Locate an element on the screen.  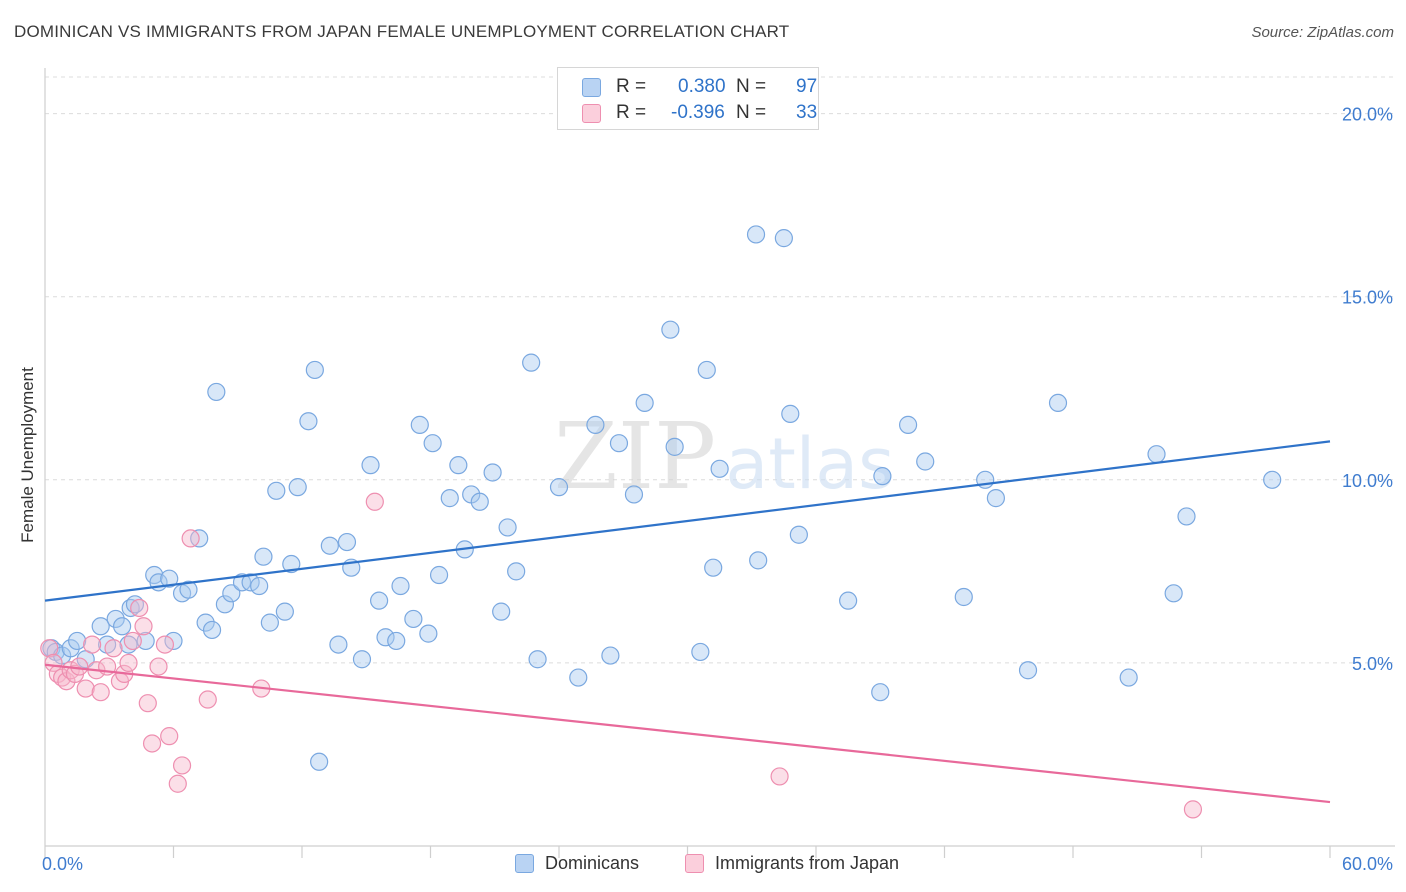
legend-swatch-blue is located at coordinates (591, 87).